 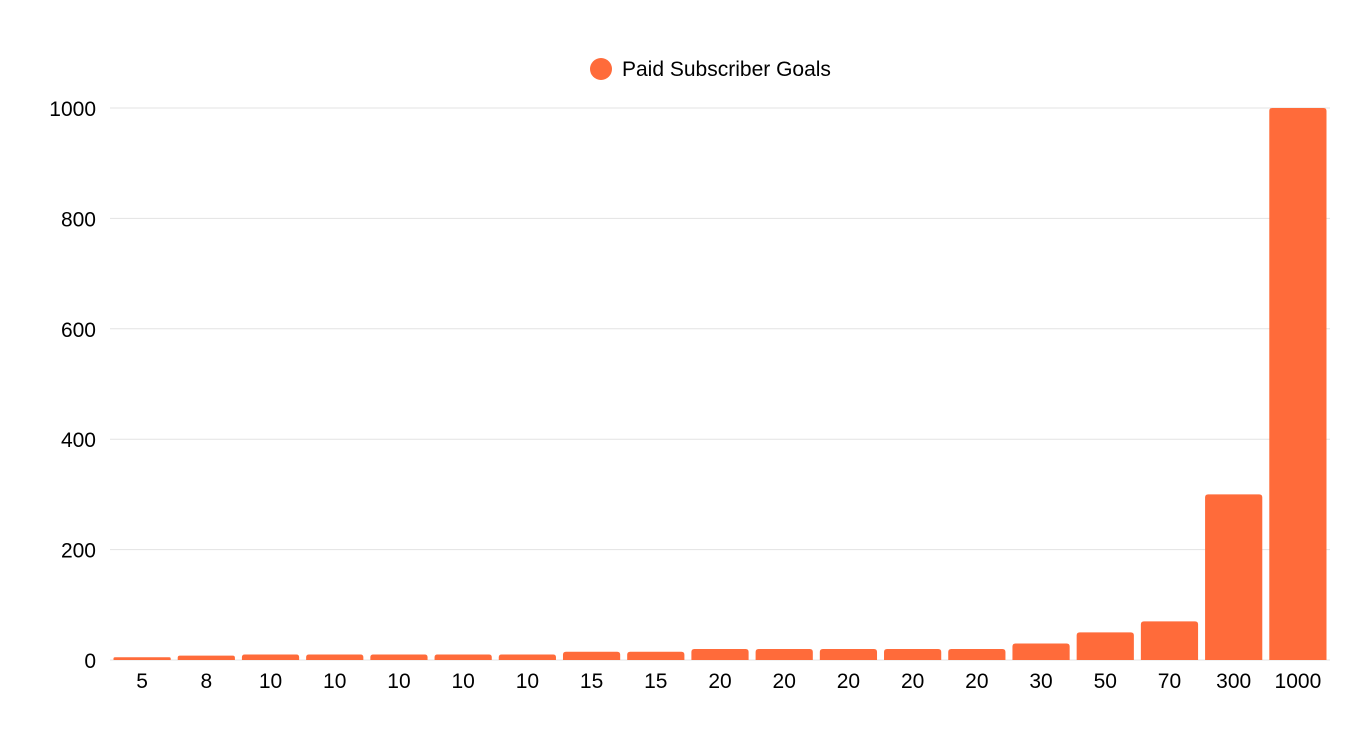 What do you see at coordinates (1040, 681) in the screenshot?
I see `x-tick-label: 30` at bounding box center [1040, 681].